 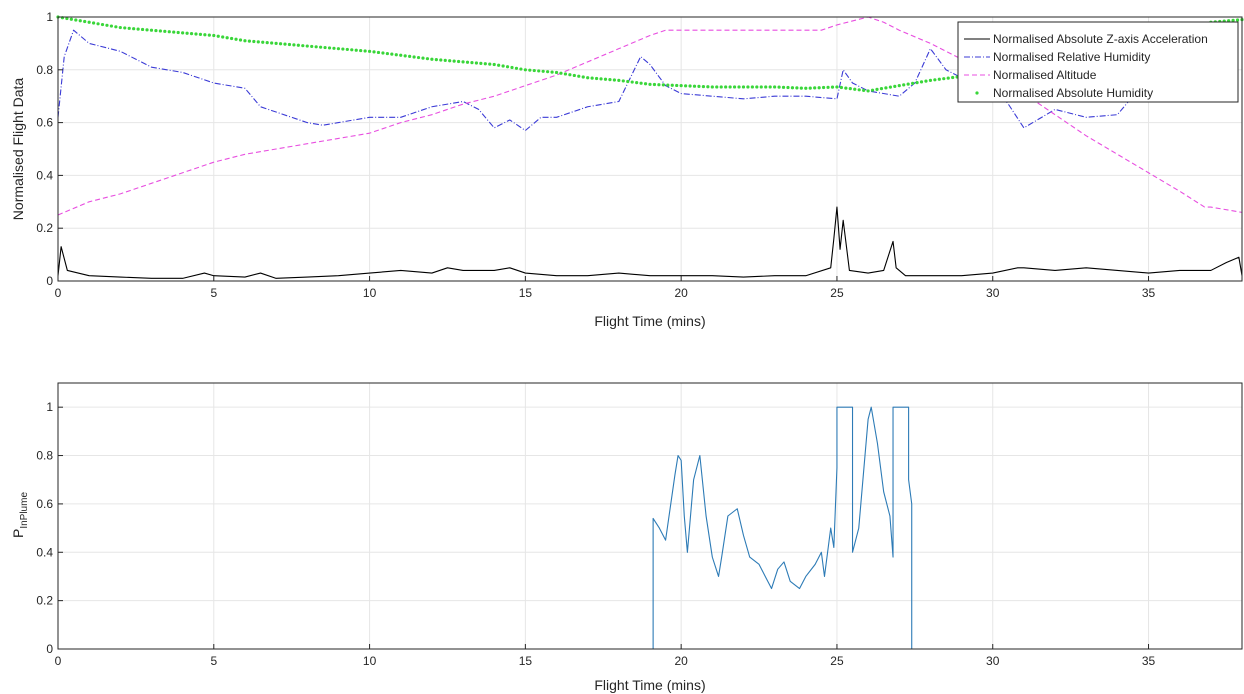 I want to click on top-y-tick-label-2: 0.4, so click(x=44, y=175).